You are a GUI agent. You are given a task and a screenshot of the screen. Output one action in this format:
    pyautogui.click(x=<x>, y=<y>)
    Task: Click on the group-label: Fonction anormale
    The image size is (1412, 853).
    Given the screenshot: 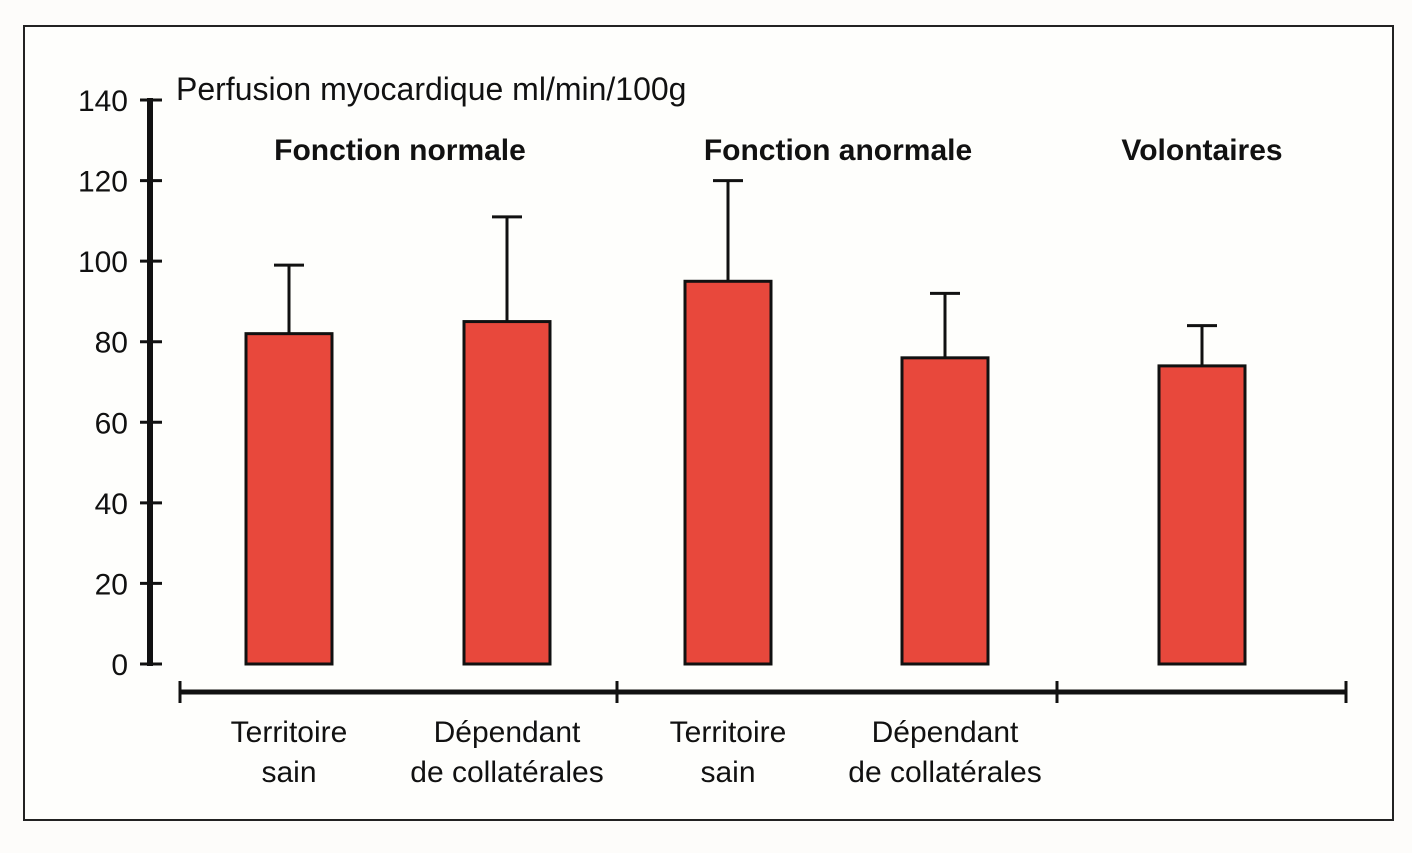 What is the action you would take?
    pyautogui.click(x=838, y=150)
    